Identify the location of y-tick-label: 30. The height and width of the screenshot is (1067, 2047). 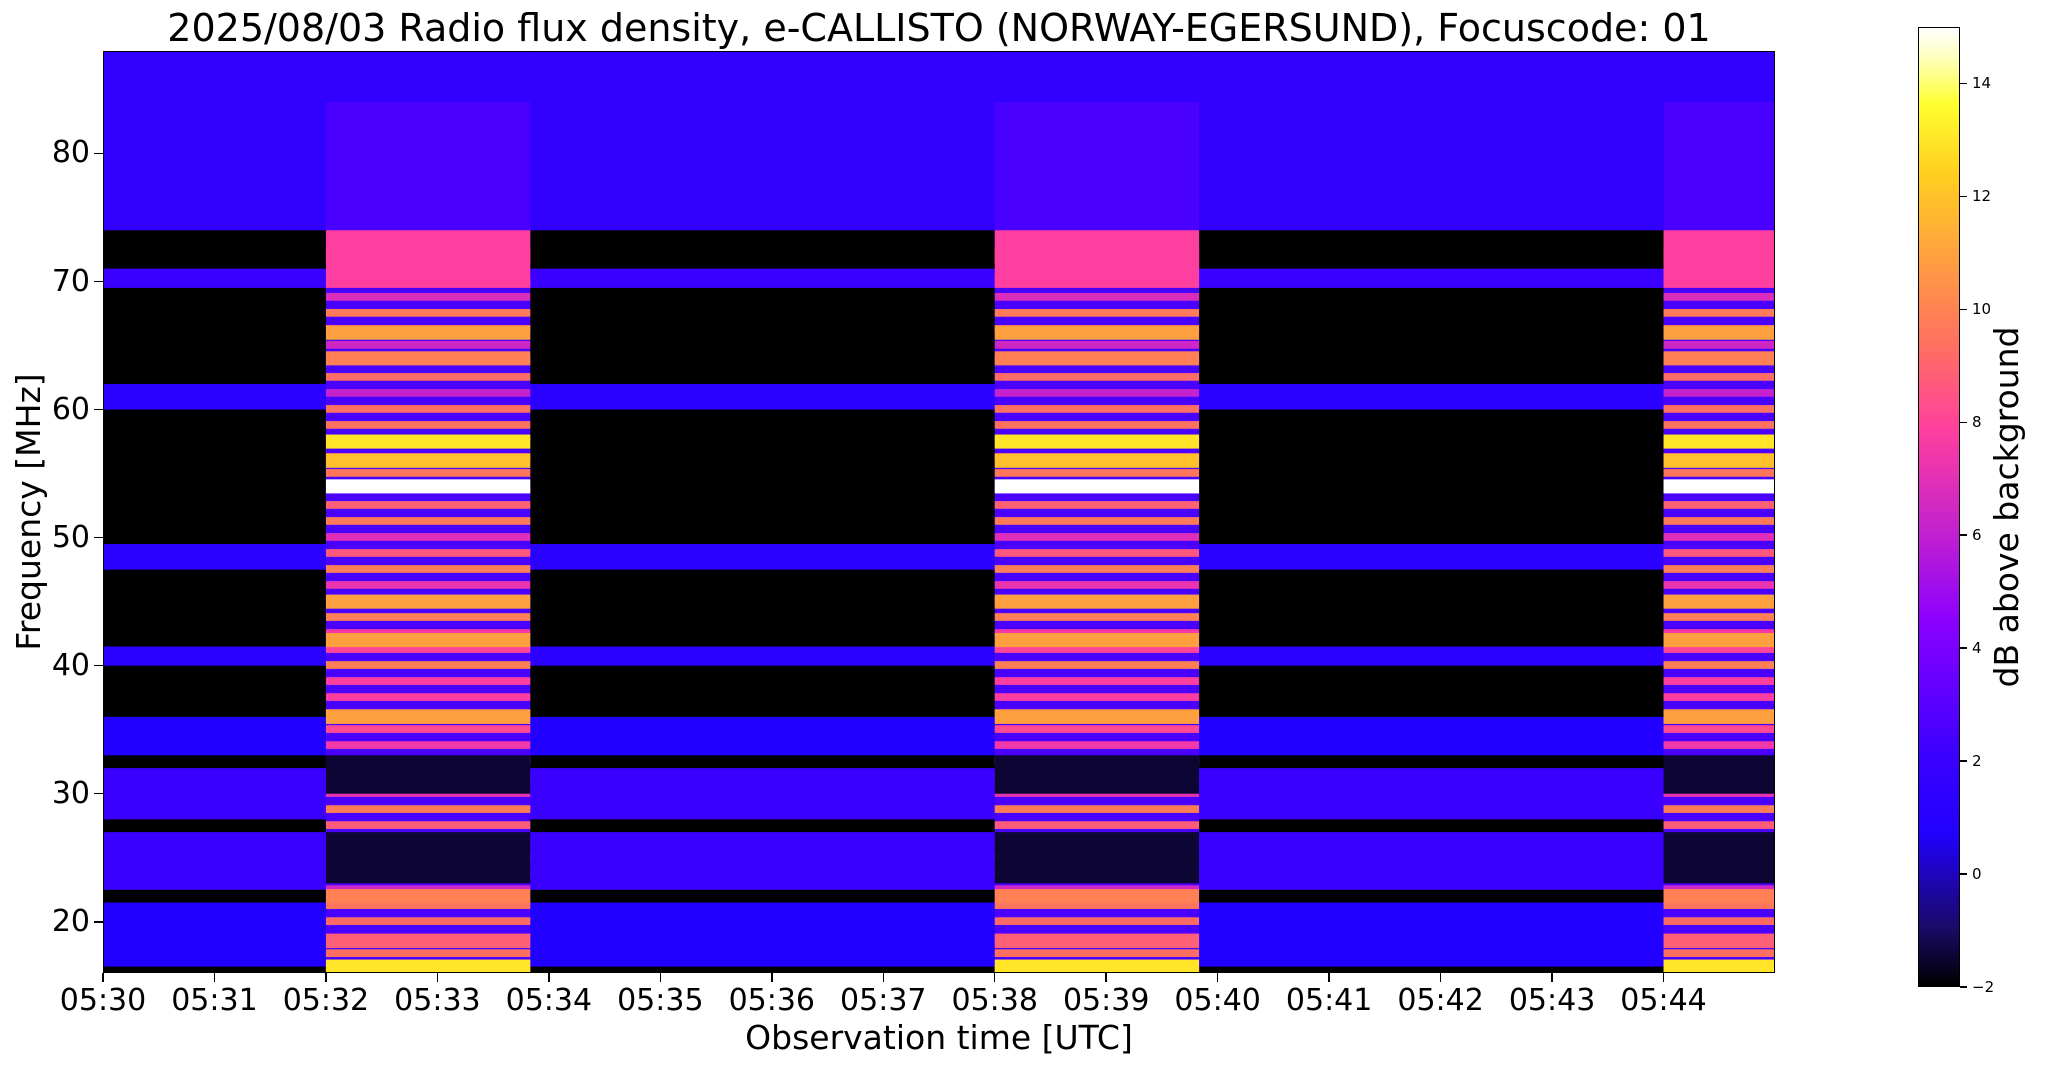
(70, 793).